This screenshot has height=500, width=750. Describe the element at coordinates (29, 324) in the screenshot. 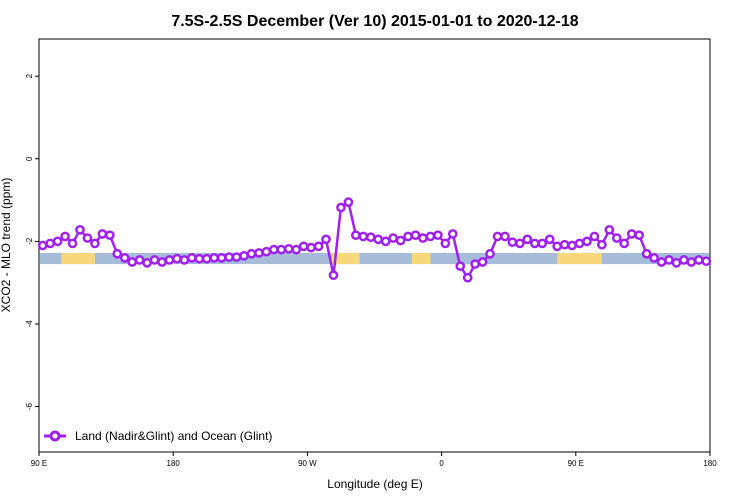

I see `y-tick-label: -4` at that location.